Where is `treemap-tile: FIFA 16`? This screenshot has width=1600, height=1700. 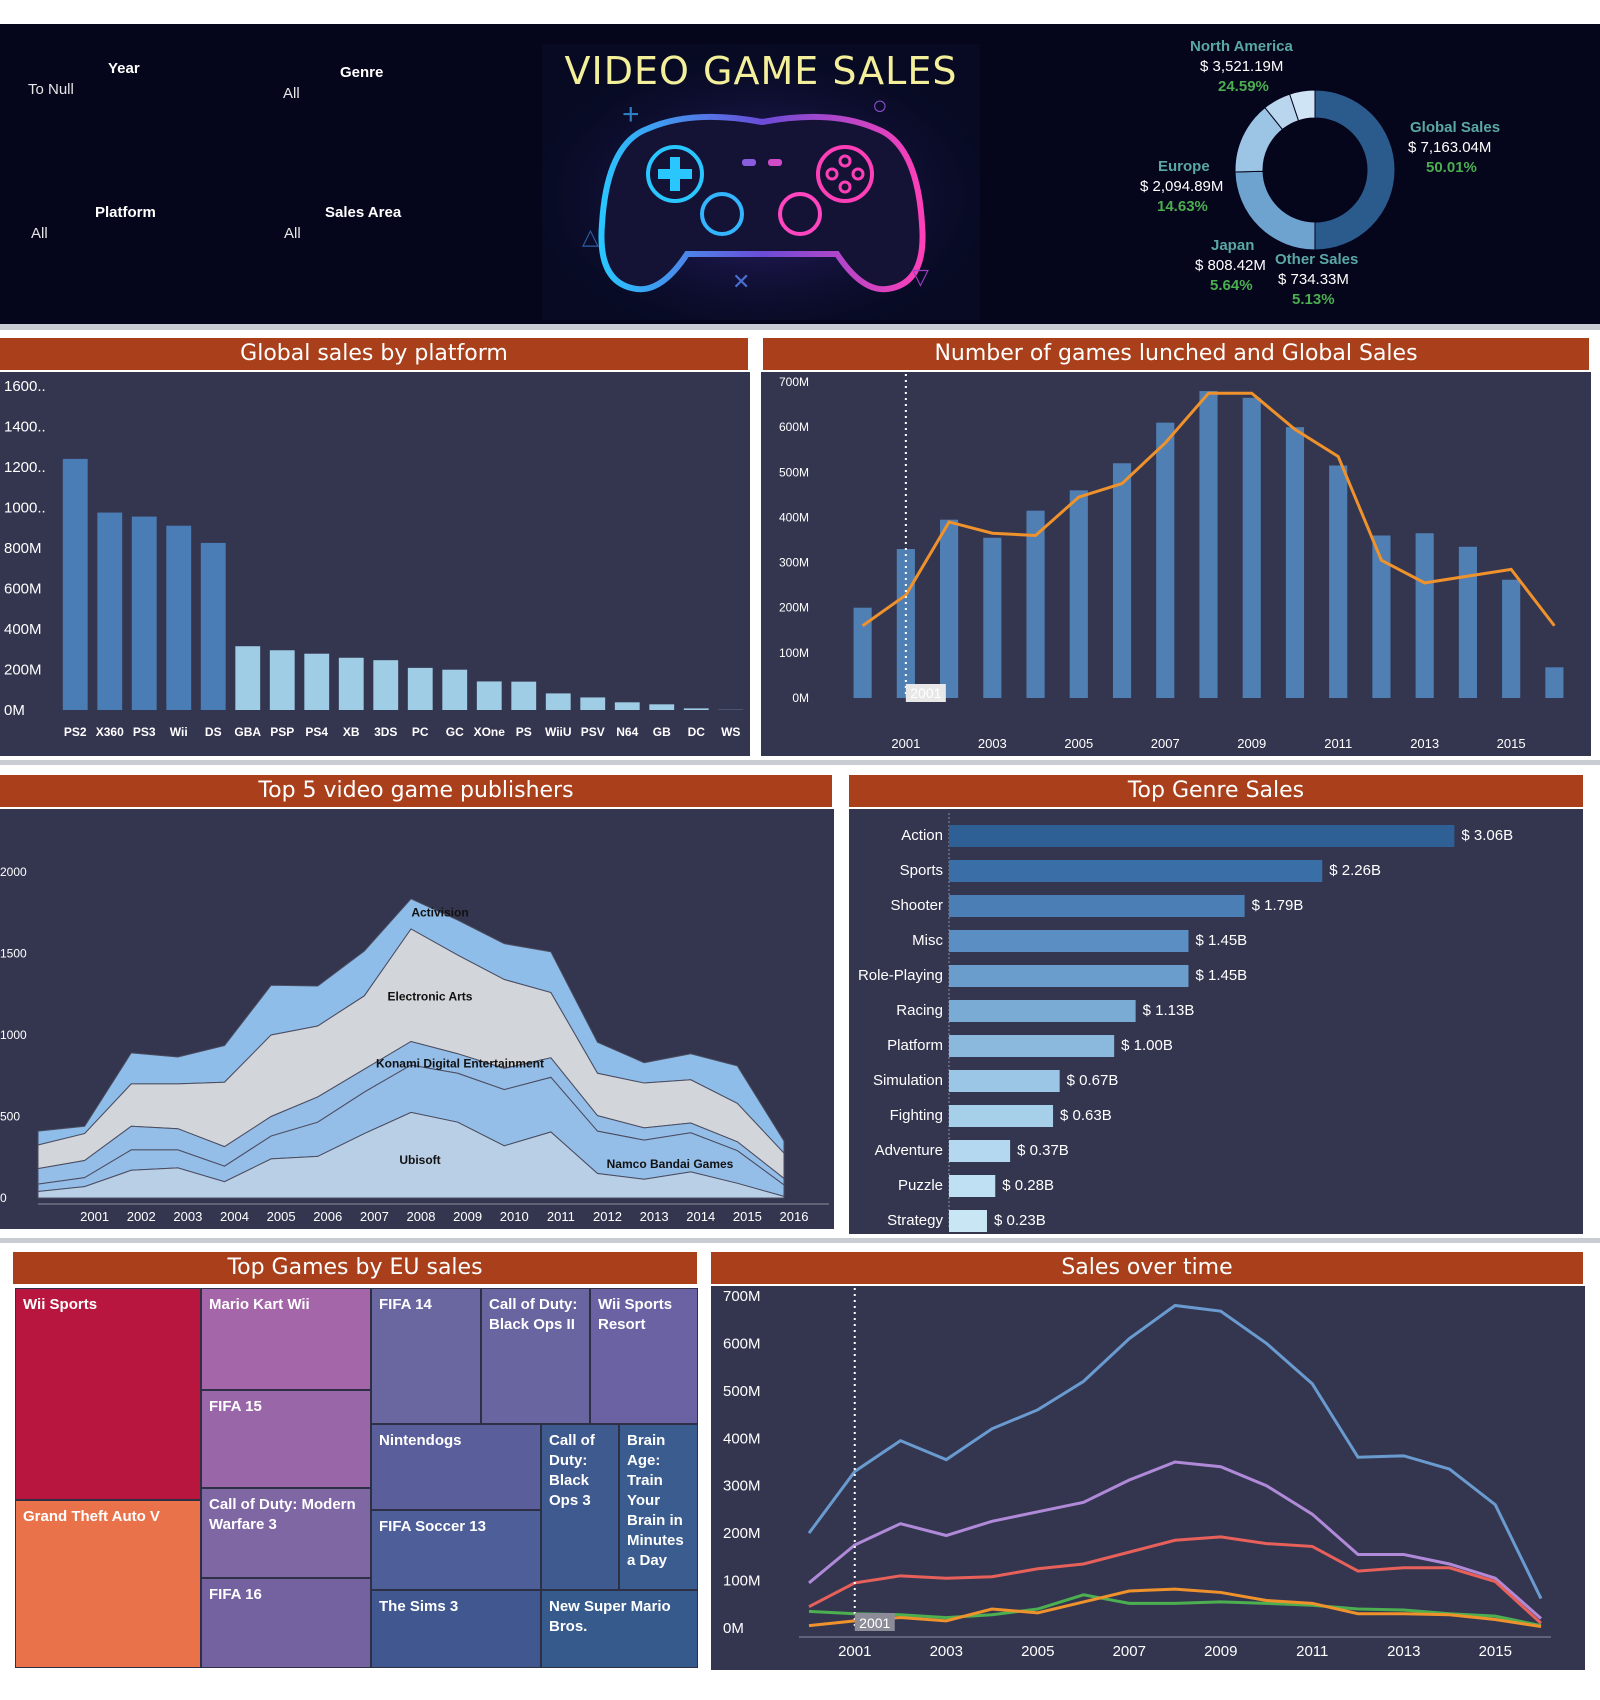 treemap-tile: FIFA 16 is located at coordinates (286, 1623).